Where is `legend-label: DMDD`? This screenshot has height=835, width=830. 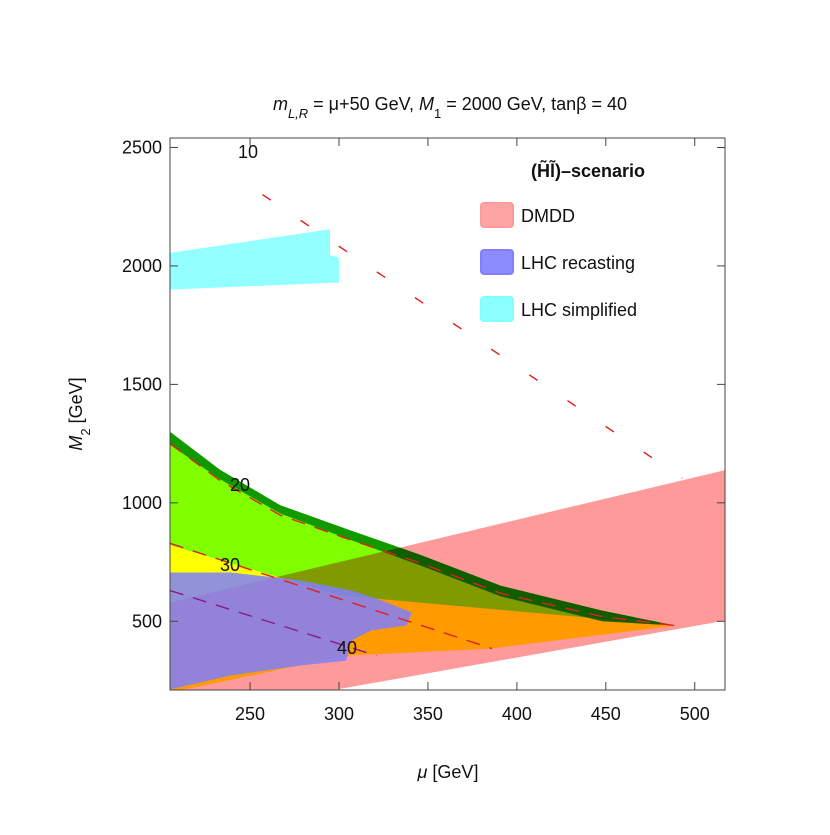 legend-label: DMDD is located at coordinates (548, 216).